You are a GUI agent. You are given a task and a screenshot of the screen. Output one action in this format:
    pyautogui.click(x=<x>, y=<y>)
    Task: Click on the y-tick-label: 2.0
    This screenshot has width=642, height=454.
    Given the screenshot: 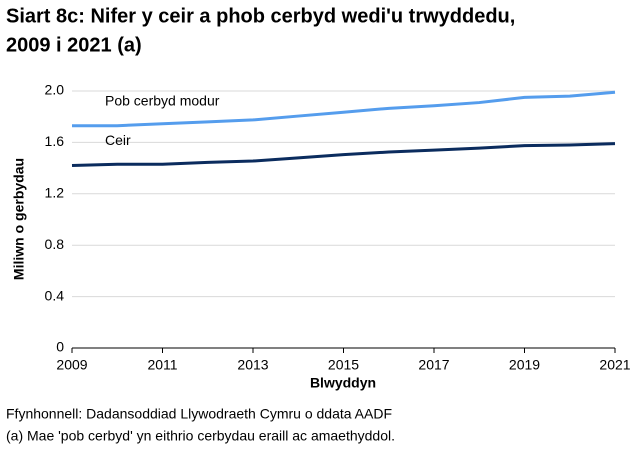 What is the action you would take?
    pyautogui.click(x=55, y=90)
    